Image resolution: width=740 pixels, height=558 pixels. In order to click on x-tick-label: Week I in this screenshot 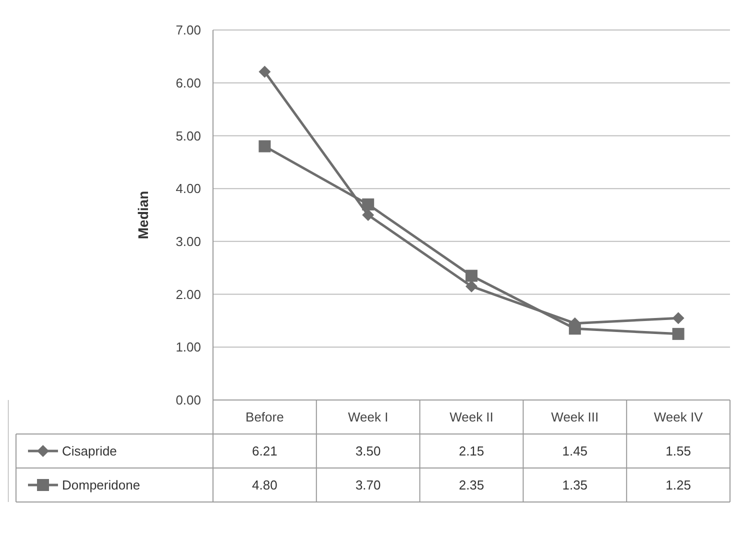, I will do `click(368, 417)`.